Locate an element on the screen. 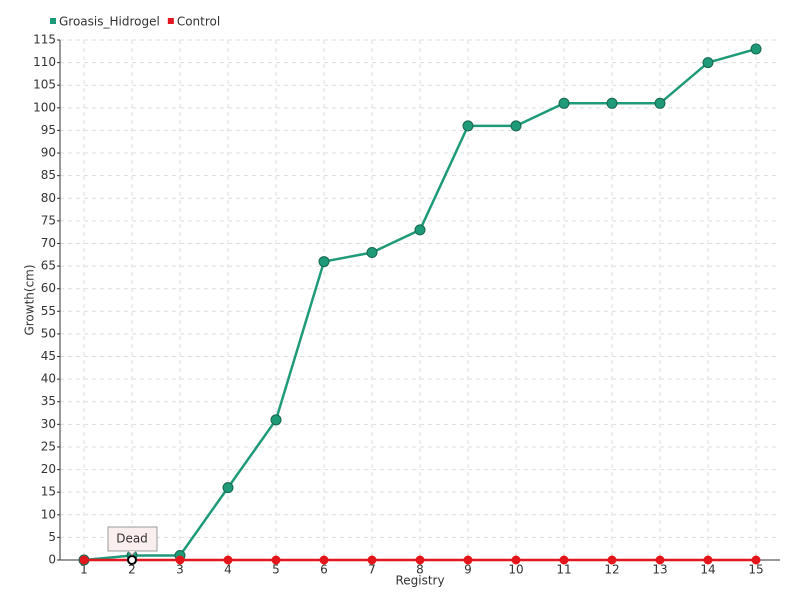 This screenshot has height=600, width=800. y-tick-label: 105 is located at coordinates (44, 85).